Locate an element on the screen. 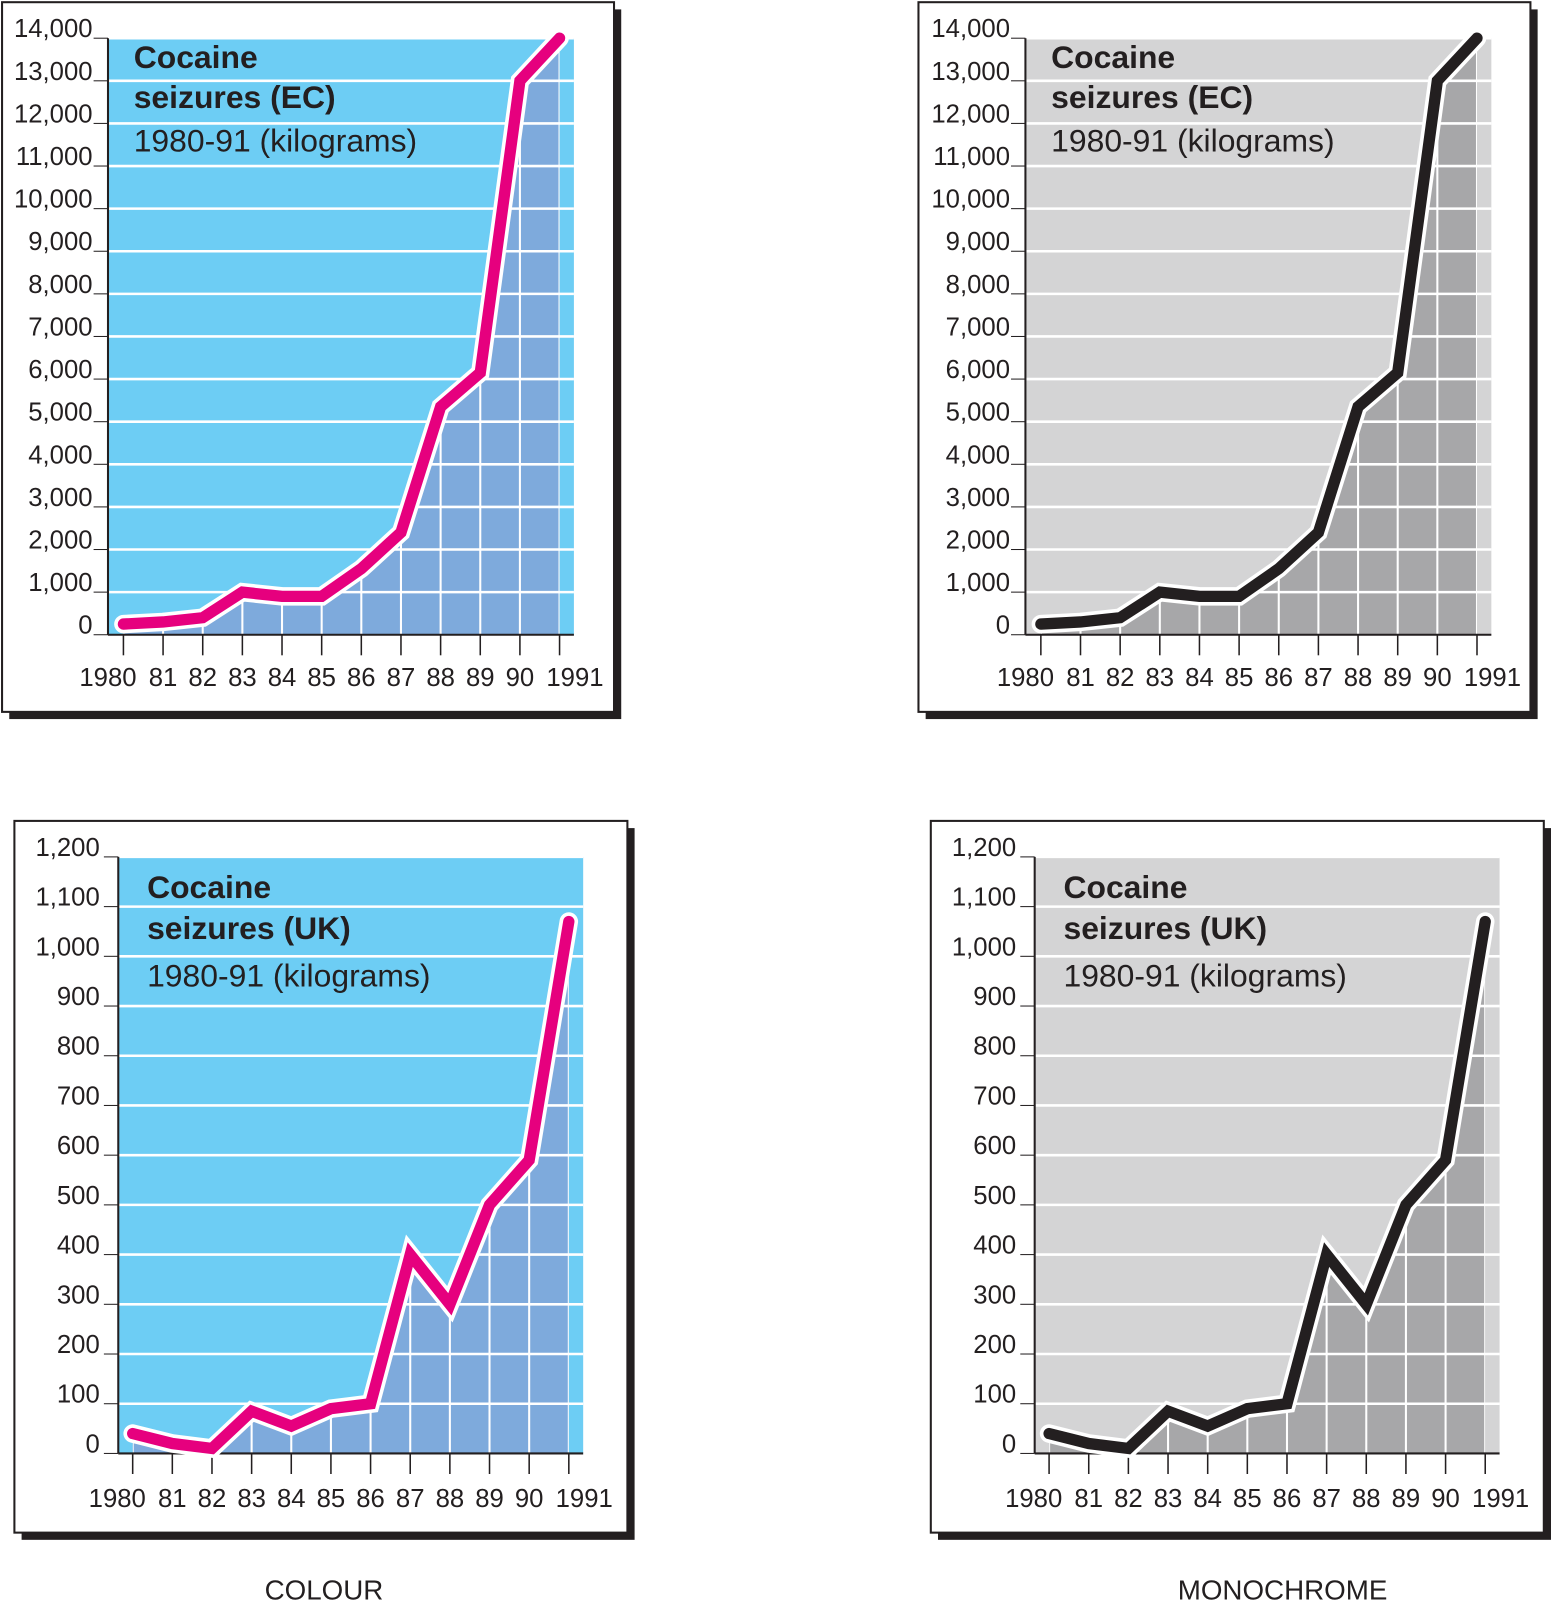  y-tick-label: 300 is located at coordinates (78, 1295).